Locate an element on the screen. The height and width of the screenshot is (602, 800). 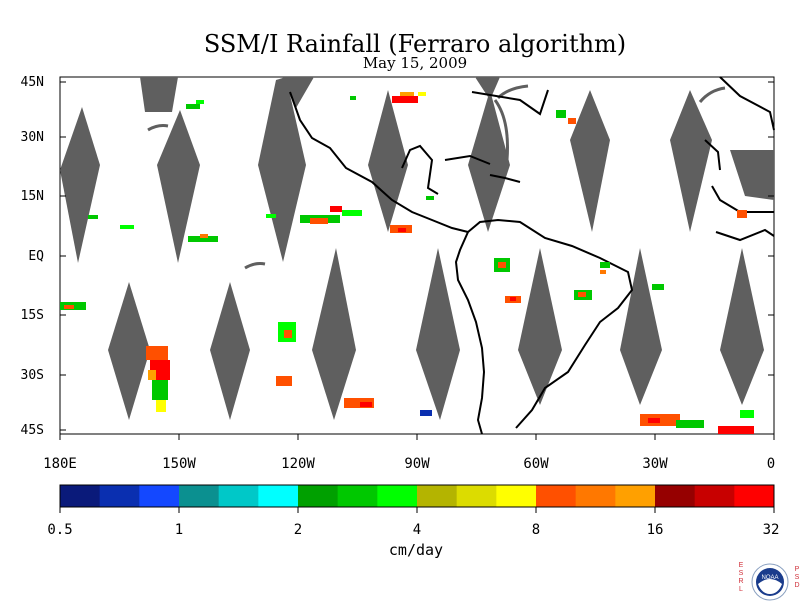
lat-label-eq: EQ is located at coordinates (36, 256).